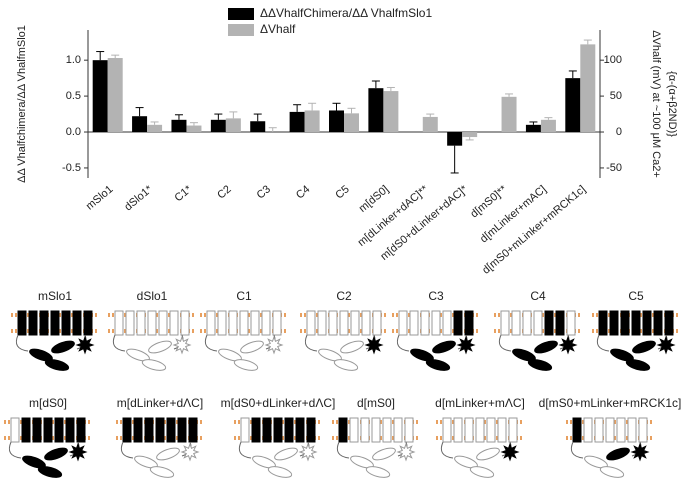 The image size is (693, 498). What do you see at coordinates (616, 96) in the screenshot?
I see `y2-tick-label: 50` at bounding box center [616, 96].